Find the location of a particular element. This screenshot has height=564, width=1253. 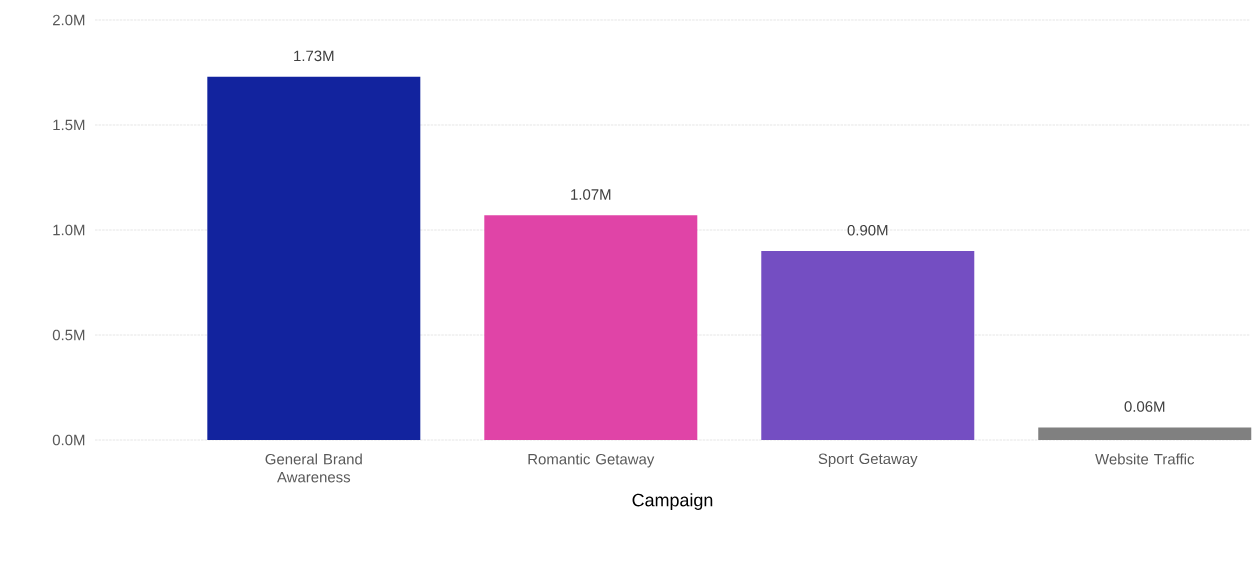

y-tick-label: 1.5M is located at coordinates (69, 125).